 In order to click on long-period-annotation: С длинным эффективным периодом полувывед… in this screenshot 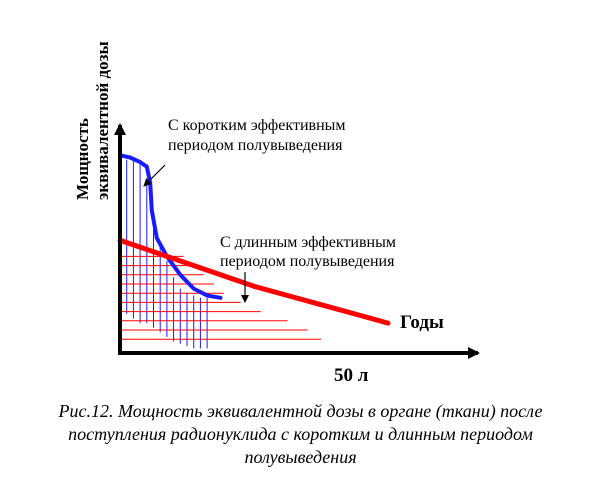, I will do `click(310, 252)`.